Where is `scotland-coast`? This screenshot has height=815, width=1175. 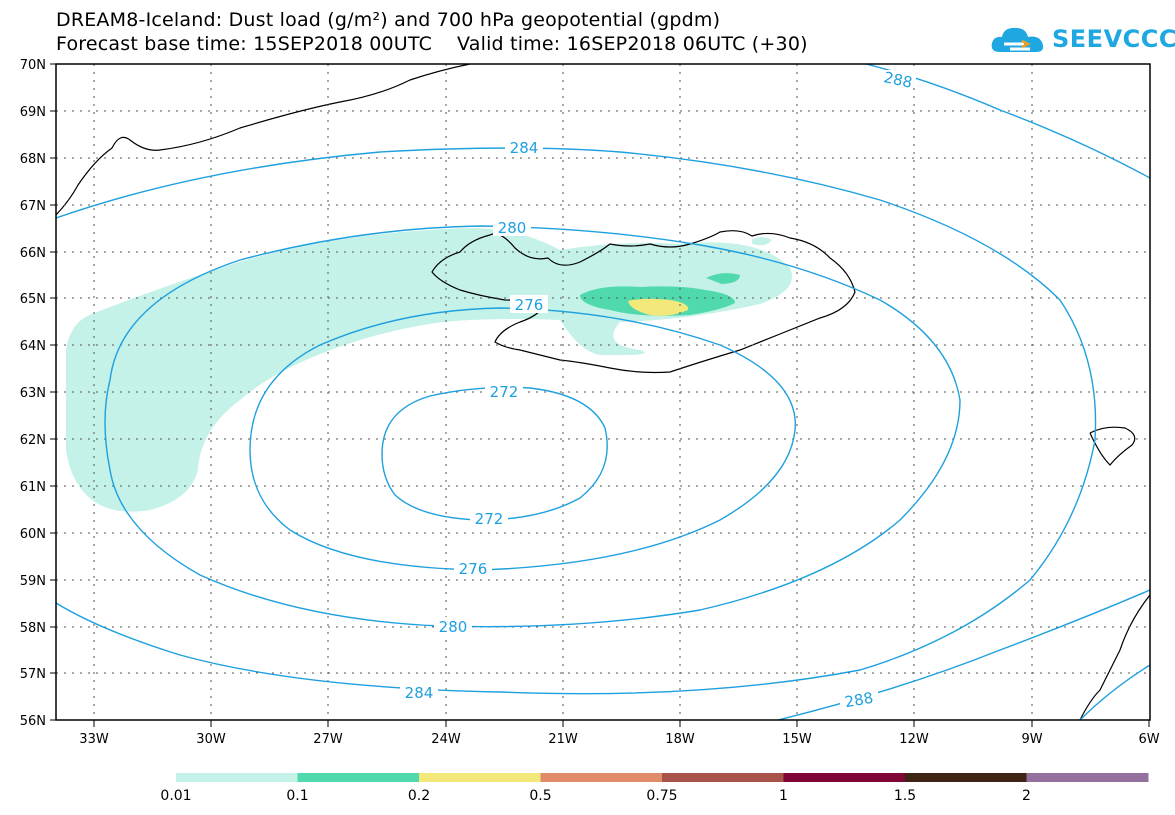
scotland-coast is located at coordinates (1114, 657).